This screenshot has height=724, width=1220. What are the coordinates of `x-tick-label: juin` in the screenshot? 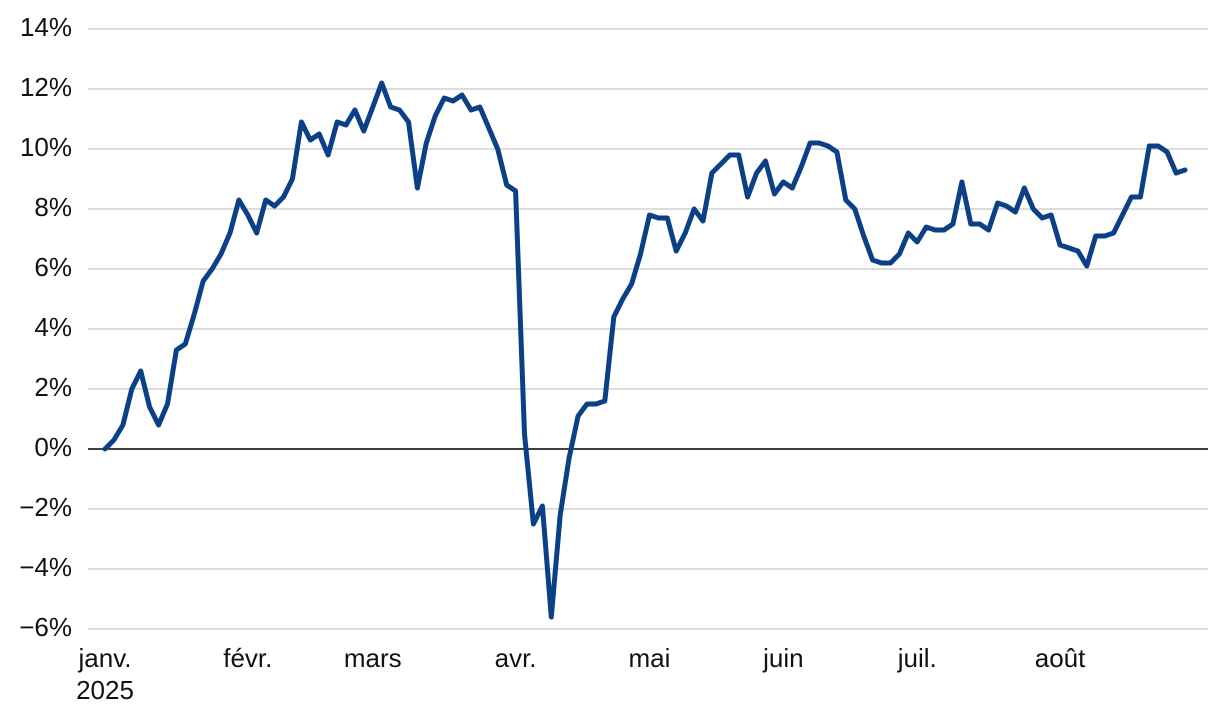 It's located at (782, 658).